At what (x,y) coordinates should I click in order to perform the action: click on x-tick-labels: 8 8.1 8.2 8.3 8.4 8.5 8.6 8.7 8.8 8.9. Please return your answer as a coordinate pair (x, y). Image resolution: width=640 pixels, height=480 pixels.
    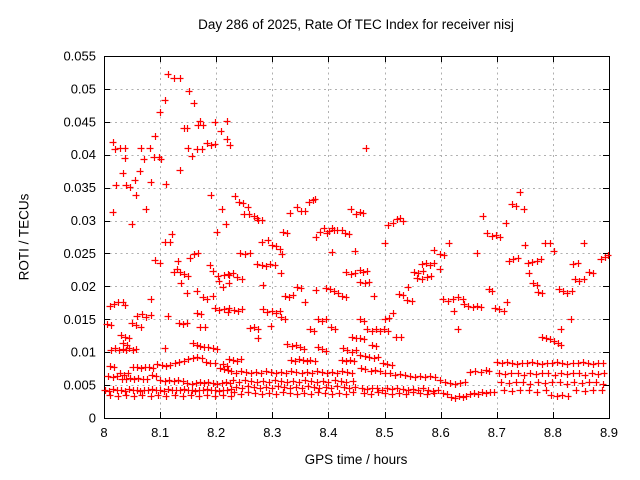
    Looking at the image, I should click on (359, 432).